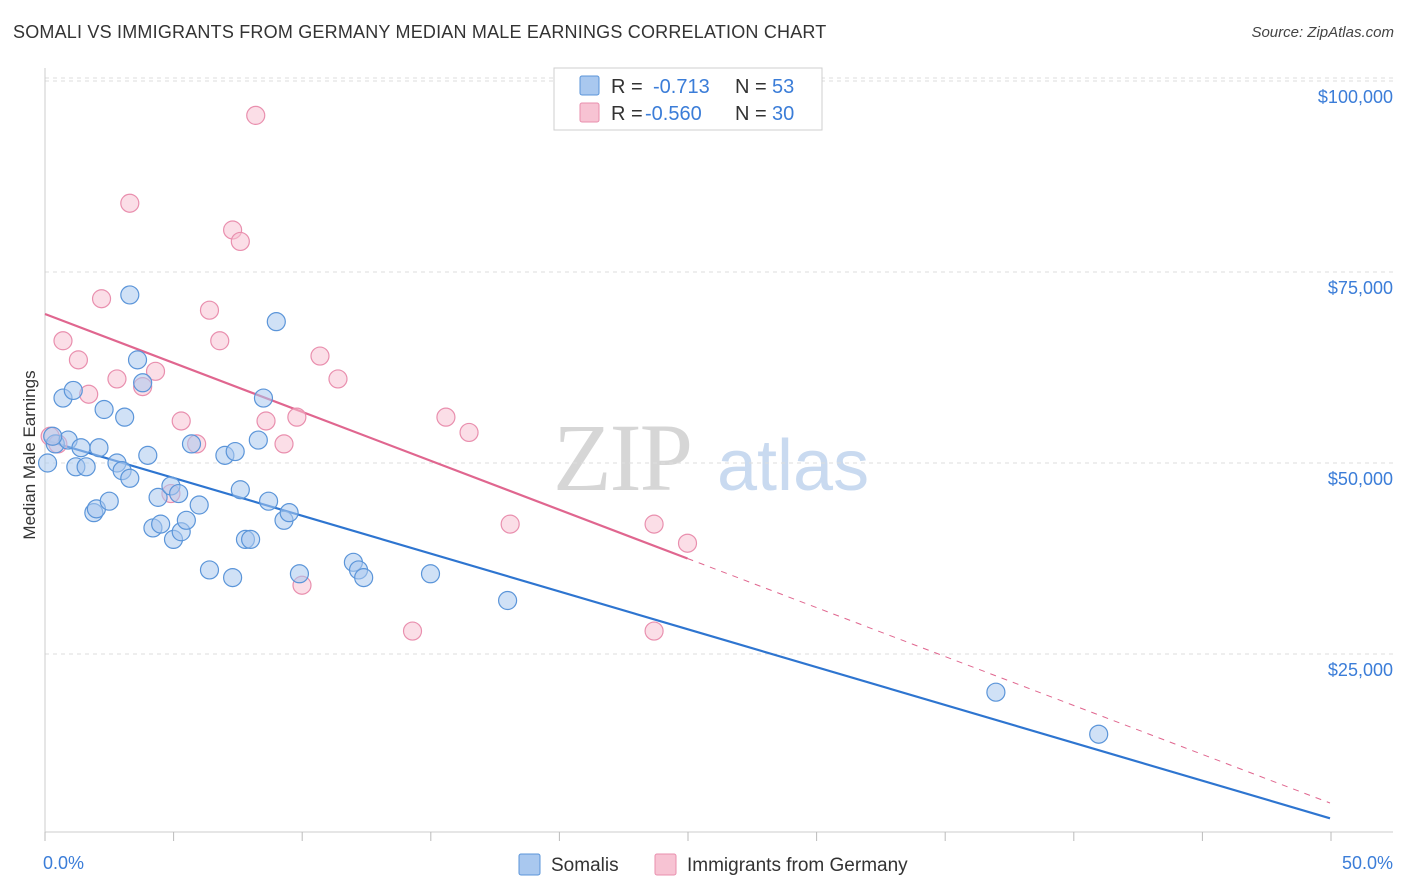 The height and width of the screenshot is (892, 1406). Describe the element at coordinates (366, 436) in the screenshot. I see `germany-trendline` at that location.